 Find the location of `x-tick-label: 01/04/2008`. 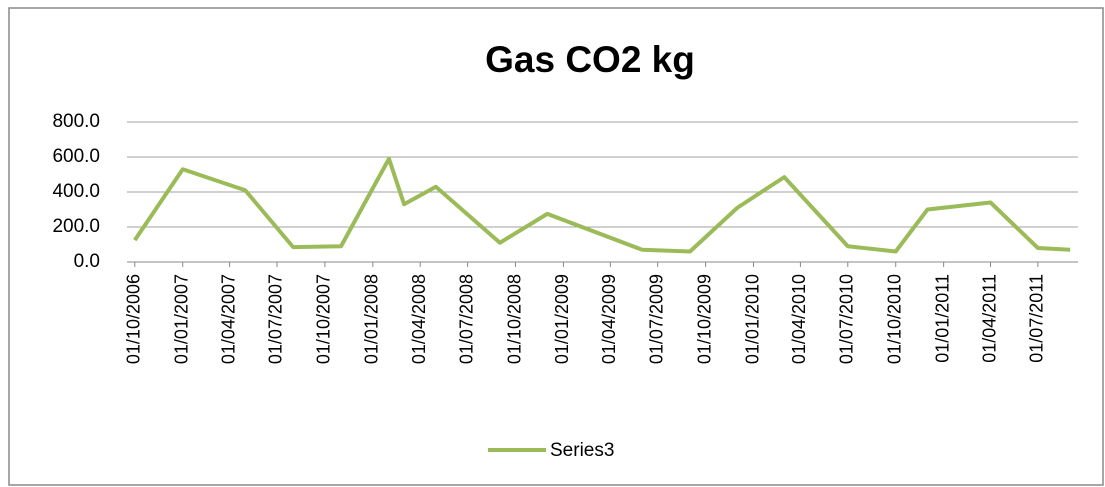

x-tick-label: 01/04/2008 is located at coordinates (419, 319).